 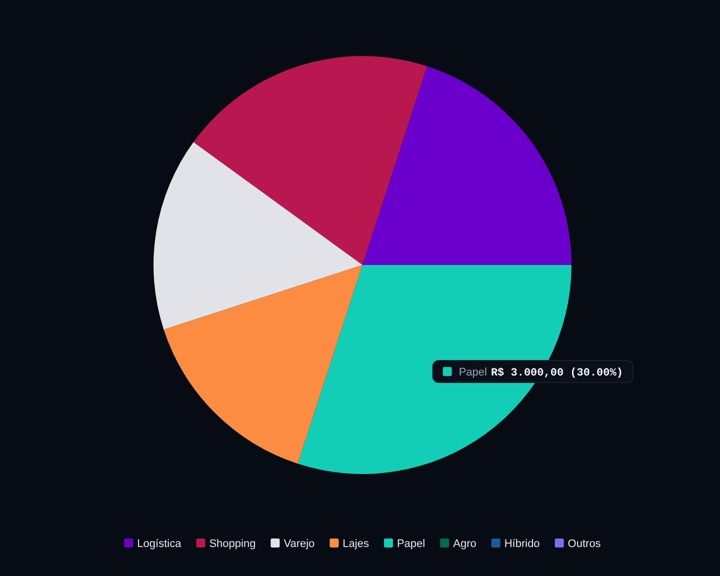 What do you see at coordinates (299, 544) in the screenshot?
I see `legend-label: Varejo` at bounding box center [299, 544].